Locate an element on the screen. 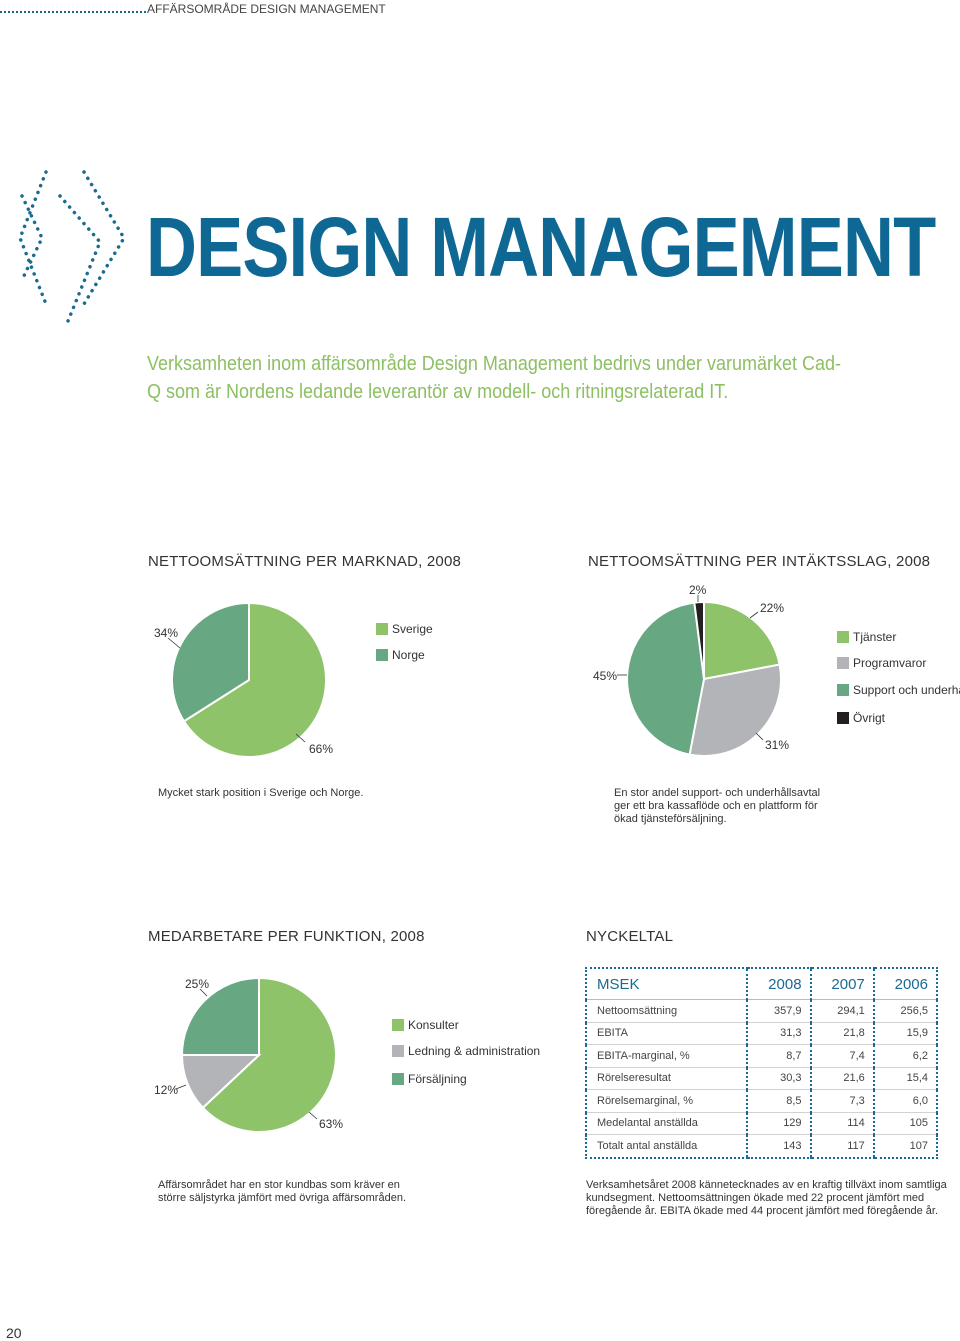 The image size is (960, 1341). table-cell: 107 is located at coordinates (905, 1146).